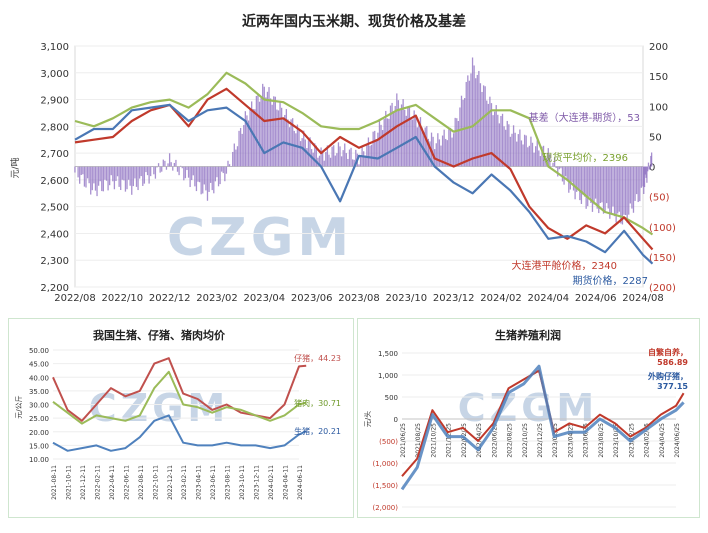  What do you see at coordinates (385, 464) in the screenshot?
I see `profit-ytick: (1,000)` at bounding box center [385, 464].